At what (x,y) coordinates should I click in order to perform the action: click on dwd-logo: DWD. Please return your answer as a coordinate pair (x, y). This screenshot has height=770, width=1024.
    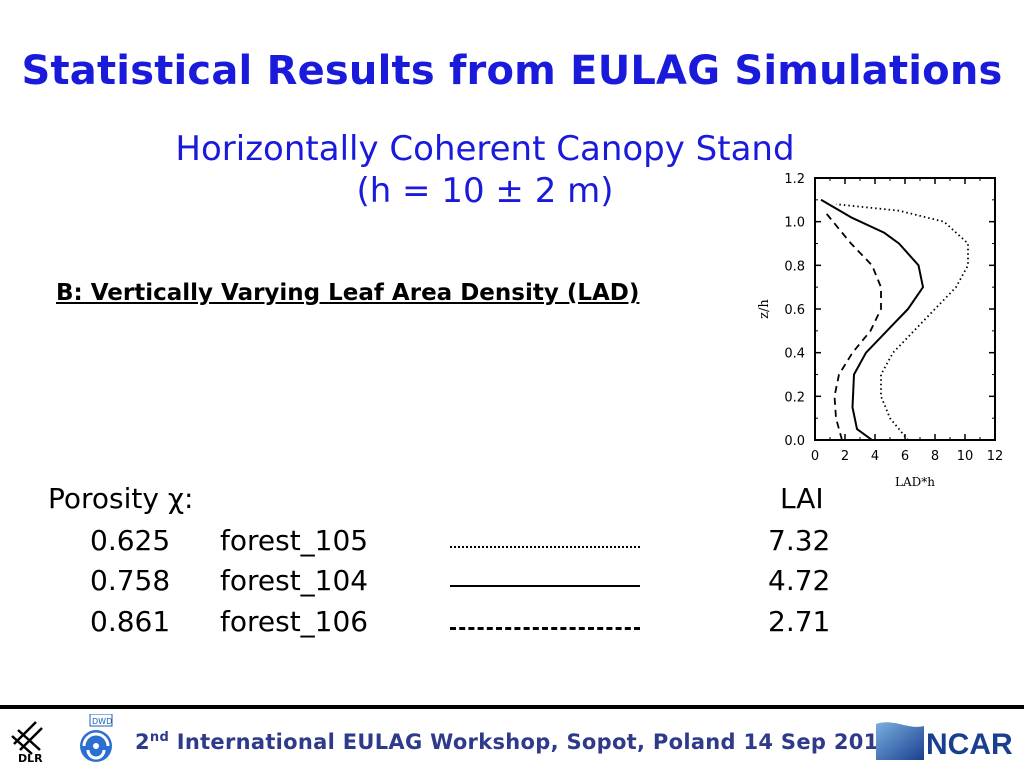
    Looking at the image, I should click on (97, 741).